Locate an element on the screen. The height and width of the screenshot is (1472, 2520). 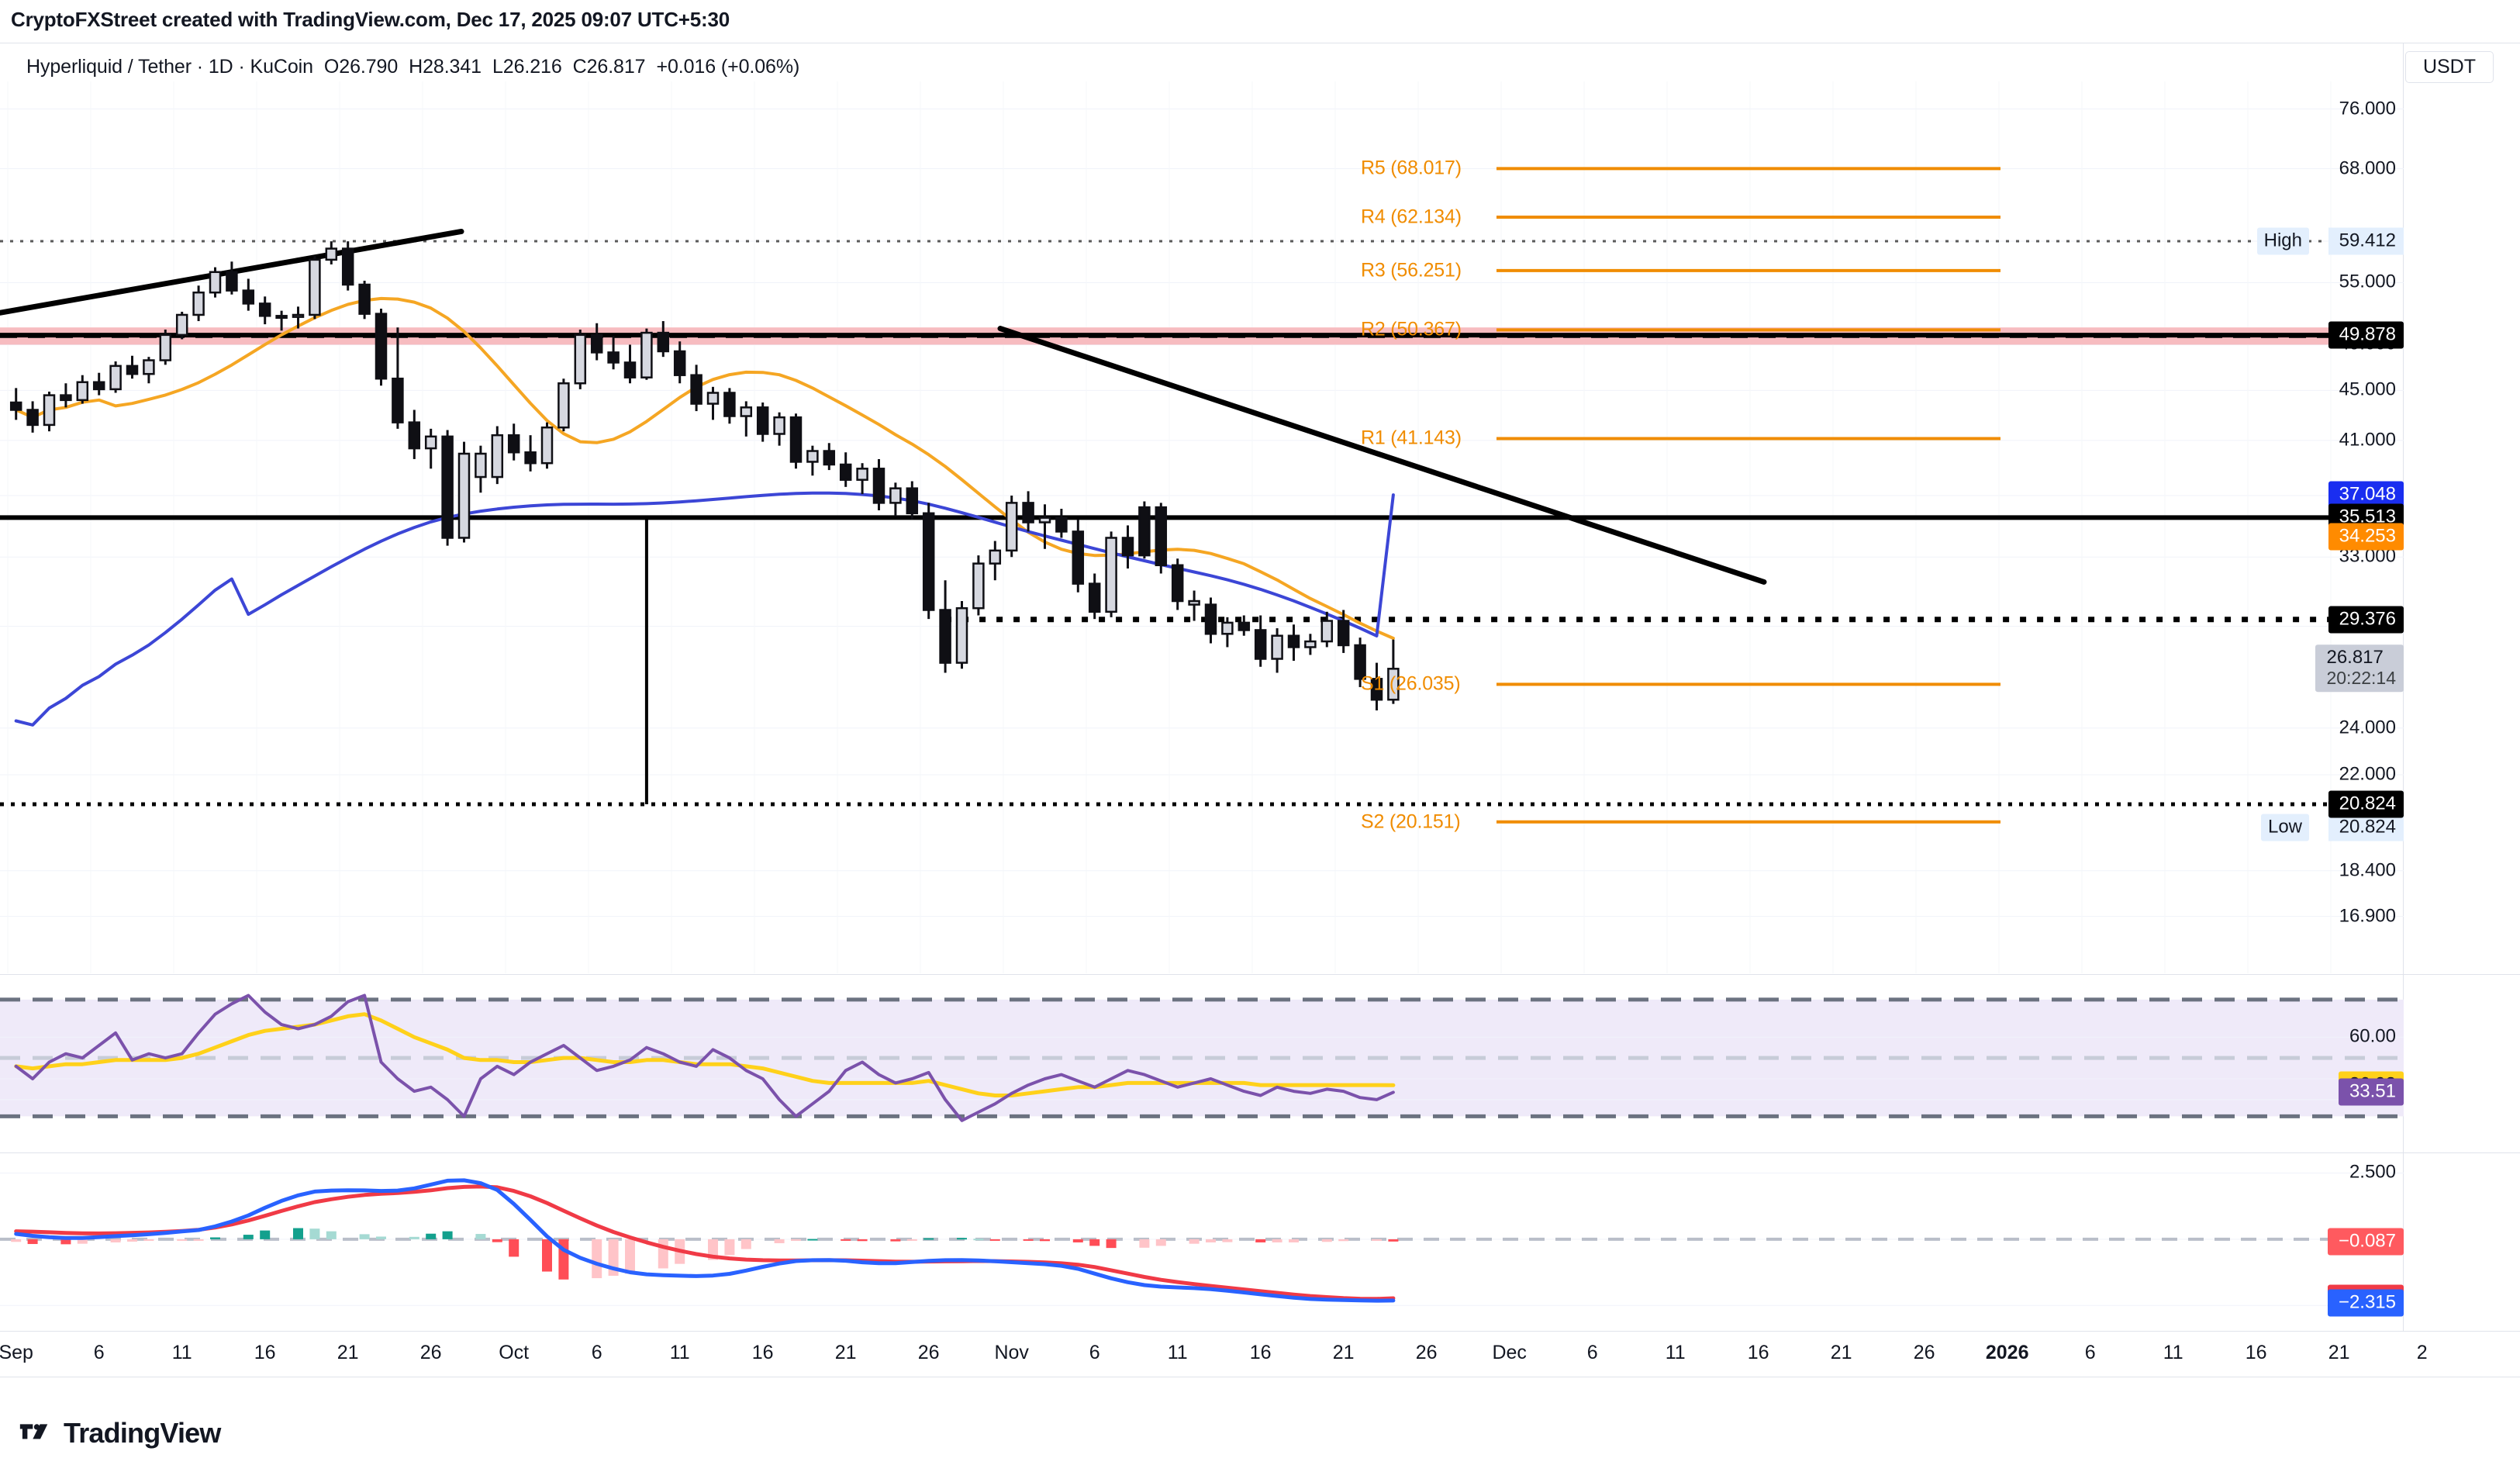
time-label-3: 16 is located at coordinates (265, 1352).